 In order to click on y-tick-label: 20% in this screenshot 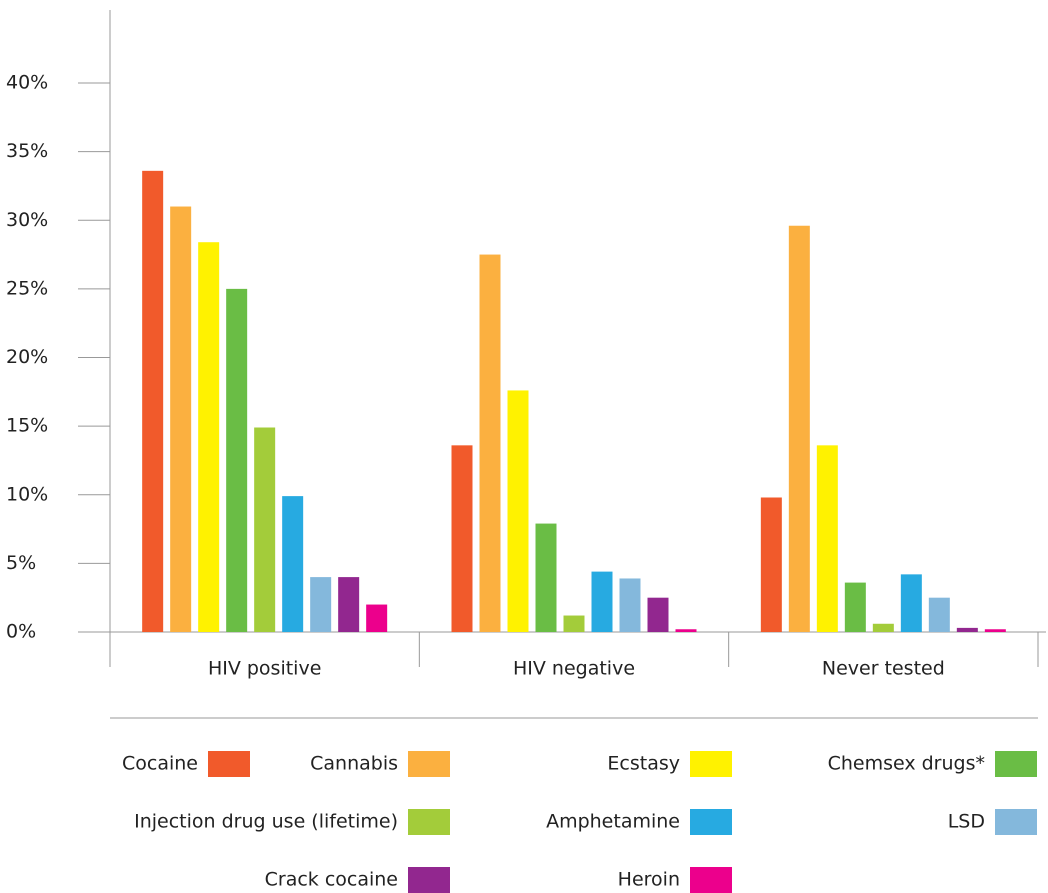, I will do `click(27, 357)`.